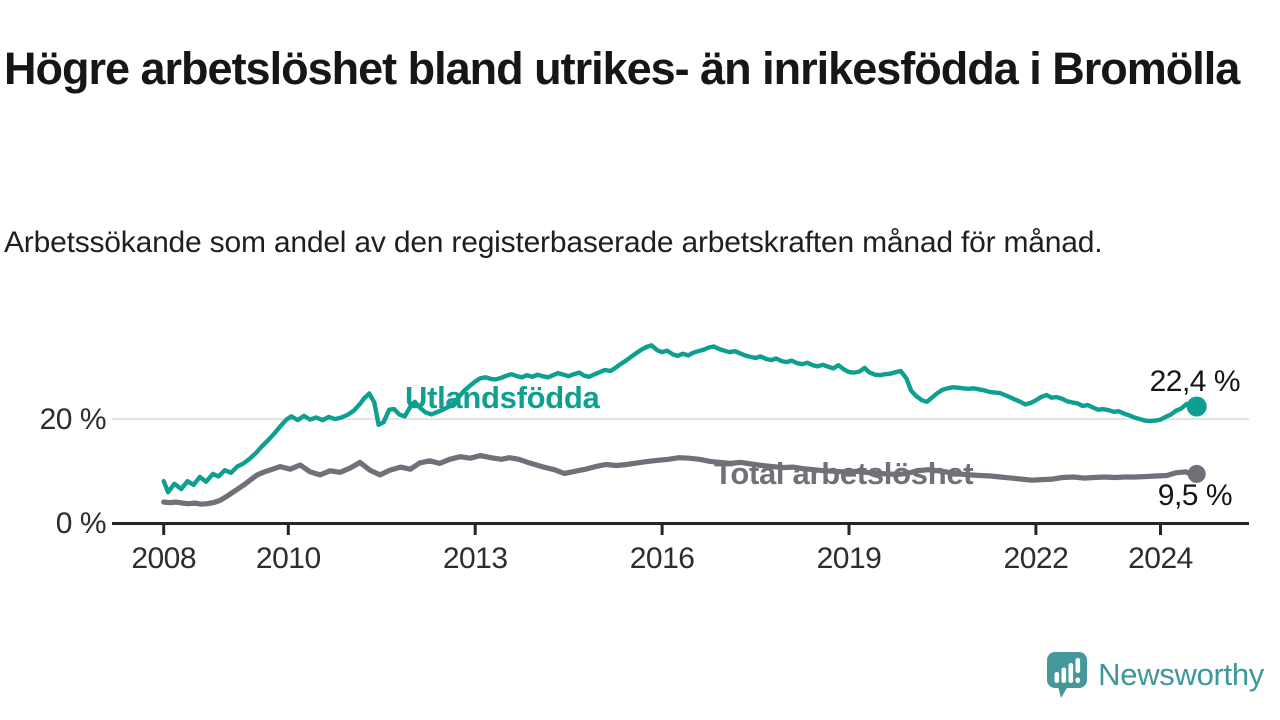 The width and height of the screenshot is (1280, 720). Describe the element at coordinates (1195, 495) in the screenshot. I see `value-label-total: 9,5 %` at that location.